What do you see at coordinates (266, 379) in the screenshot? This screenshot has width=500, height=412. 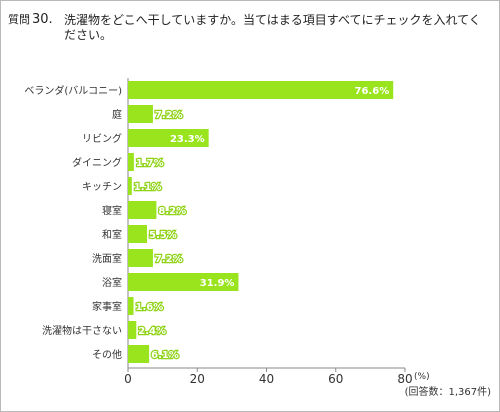 I see `x-tick-label: 40` at bounding box center [266, 379].